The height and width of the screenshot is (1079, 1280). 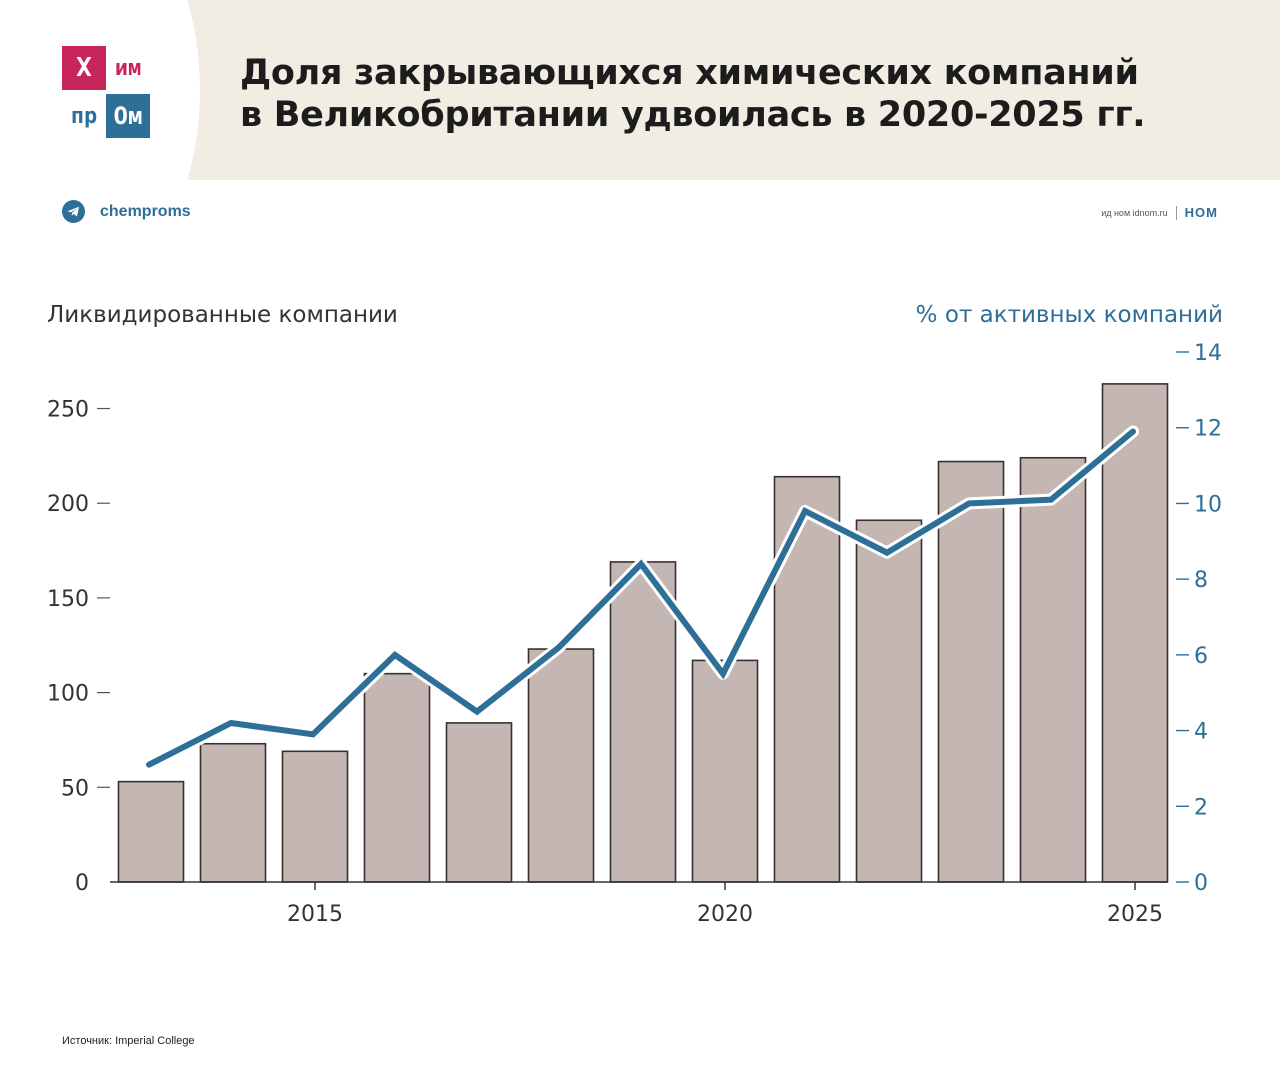 What do you see at coordinates (807, 679) in the screenshot?
I see `bar-2021` at bounding box center [807, 679].